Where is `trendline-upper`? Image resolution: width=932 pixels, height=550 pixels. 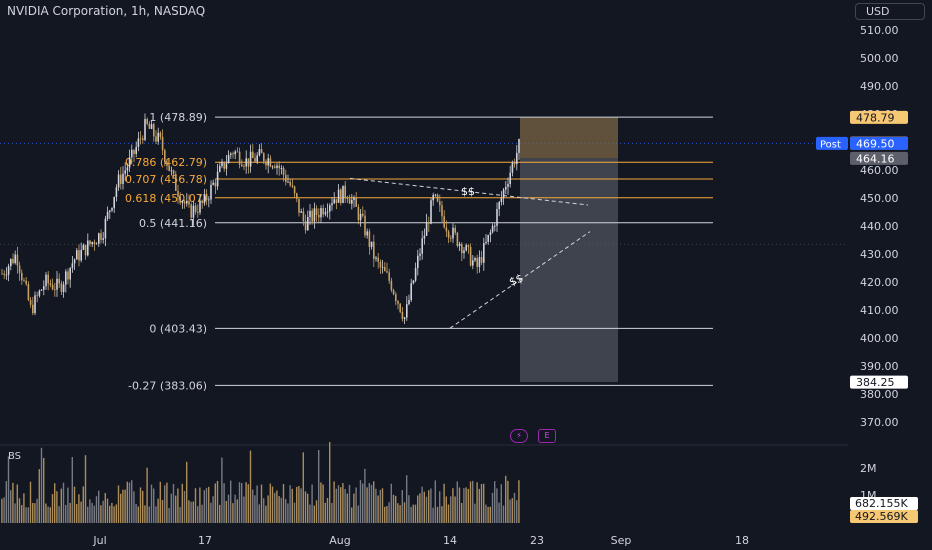
trendline-upper is located at coordinates (469, 191).